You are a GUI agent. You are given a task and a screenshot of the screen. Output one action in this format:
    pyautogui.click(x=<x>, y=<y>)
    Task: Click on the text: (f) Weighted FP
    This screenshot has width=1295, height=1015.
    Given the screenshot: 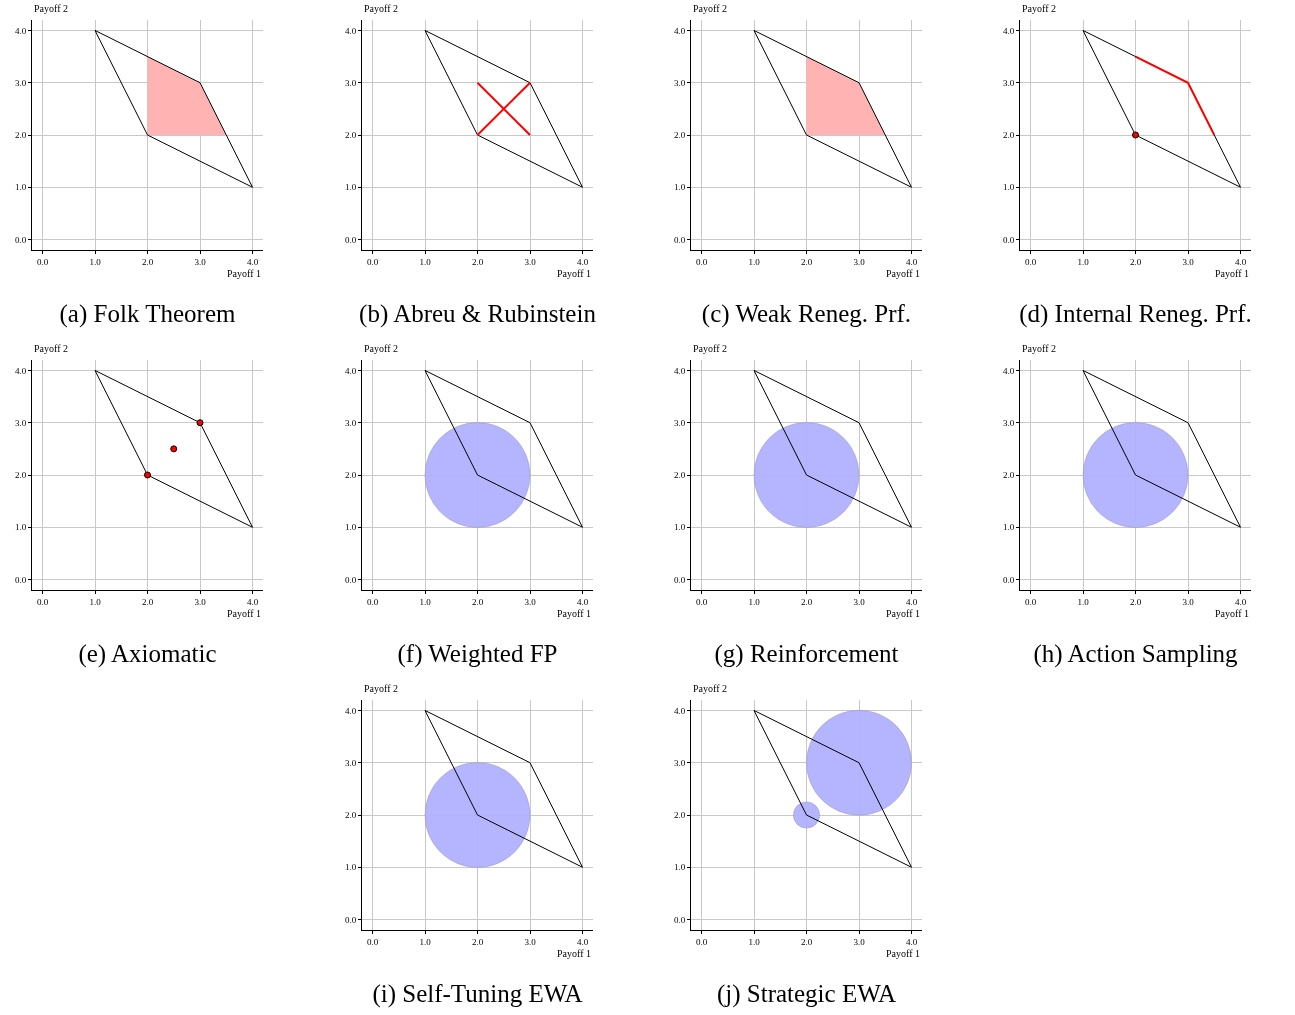 What is the action you would take?
    pyautogui.click(x=477, y=653)
    